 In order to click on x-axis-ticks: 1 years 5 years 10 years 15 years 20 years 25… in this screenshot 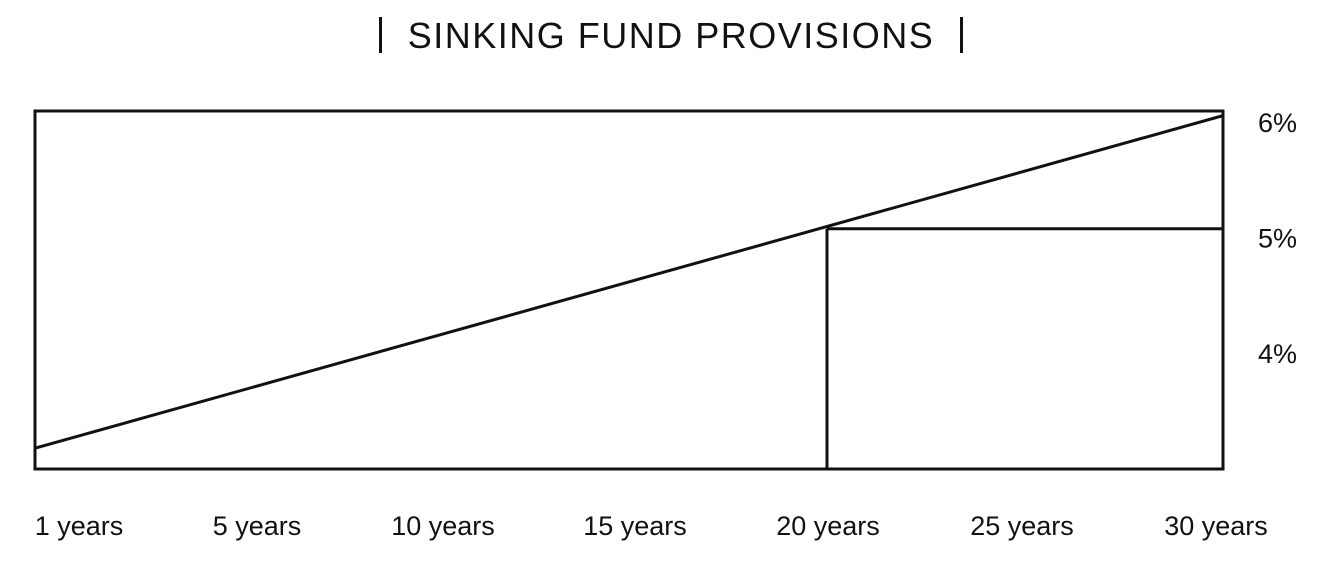, I will do `click(651, 526)`.